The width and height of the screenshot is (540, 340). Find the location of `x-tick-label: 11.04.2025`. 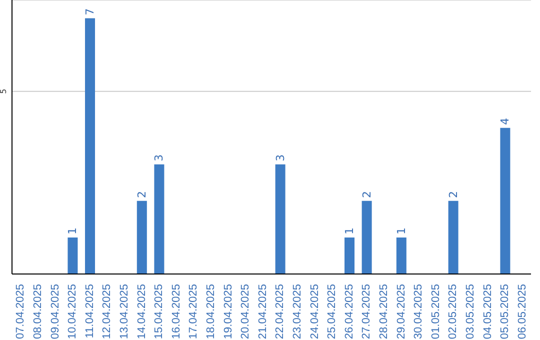

x-tick-label: 11.04.2025 is located at coordinates (90, 311).